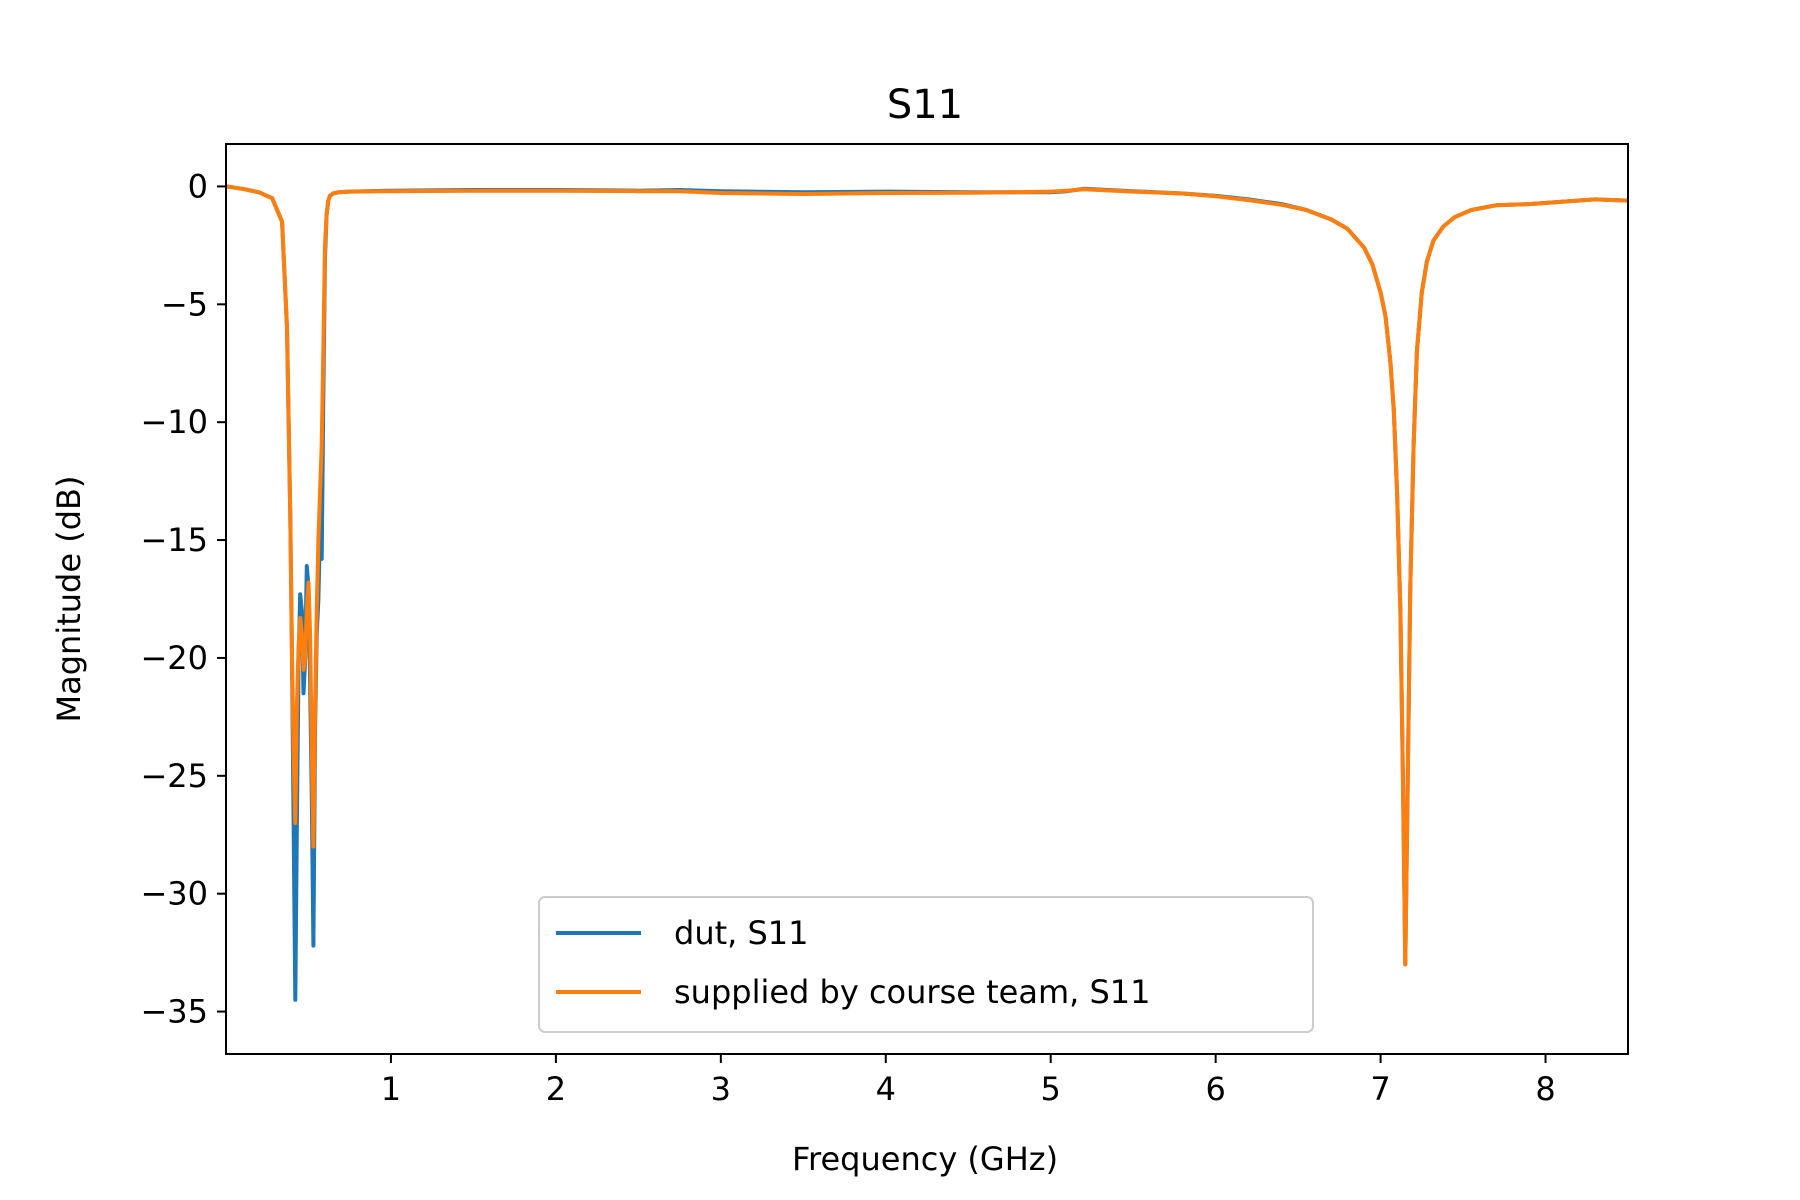  Describe the element at coordinates (198, 186) in the screenshot. I see `y-tick-label: 0` at that location.